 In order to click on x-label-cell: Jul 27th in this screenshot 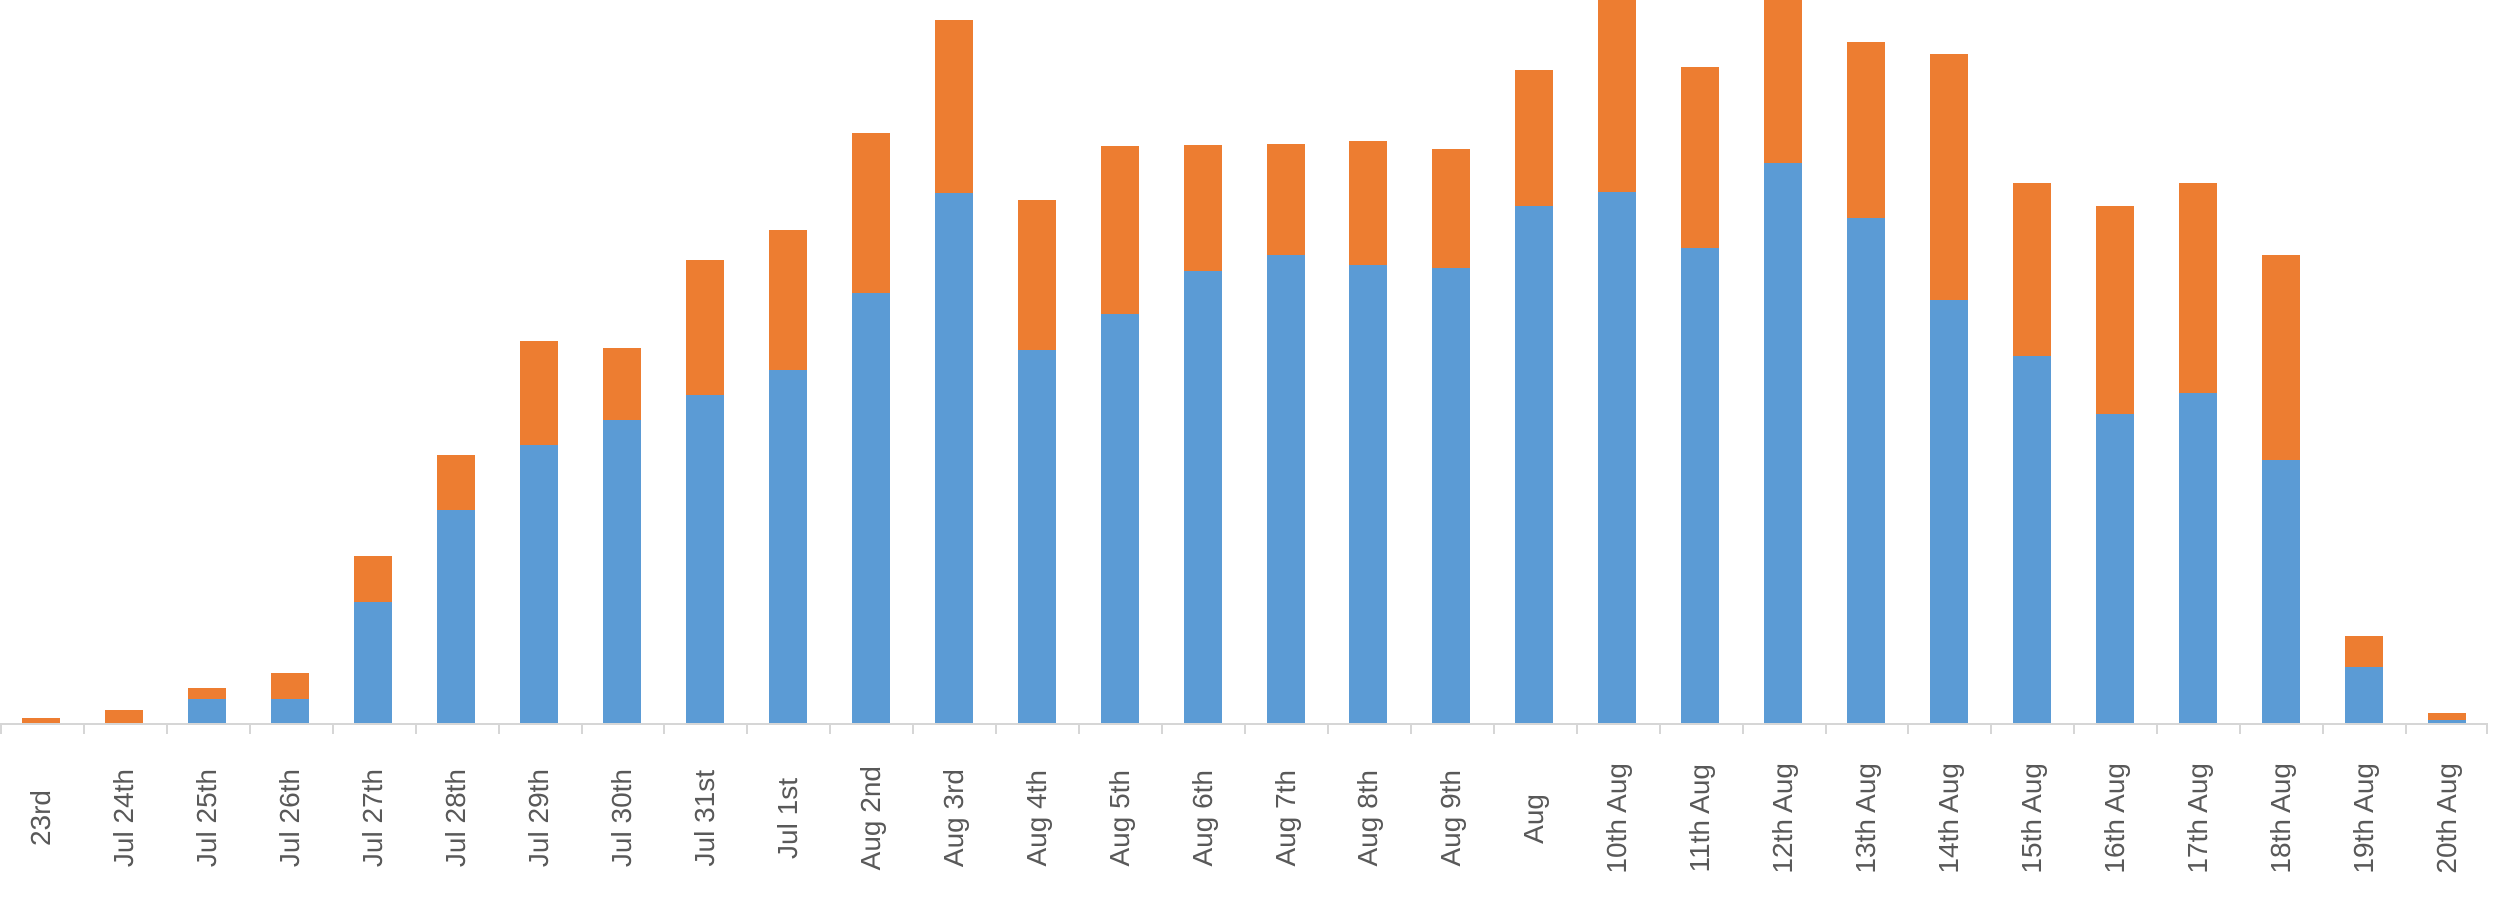, I will do `click(373, 818)`.